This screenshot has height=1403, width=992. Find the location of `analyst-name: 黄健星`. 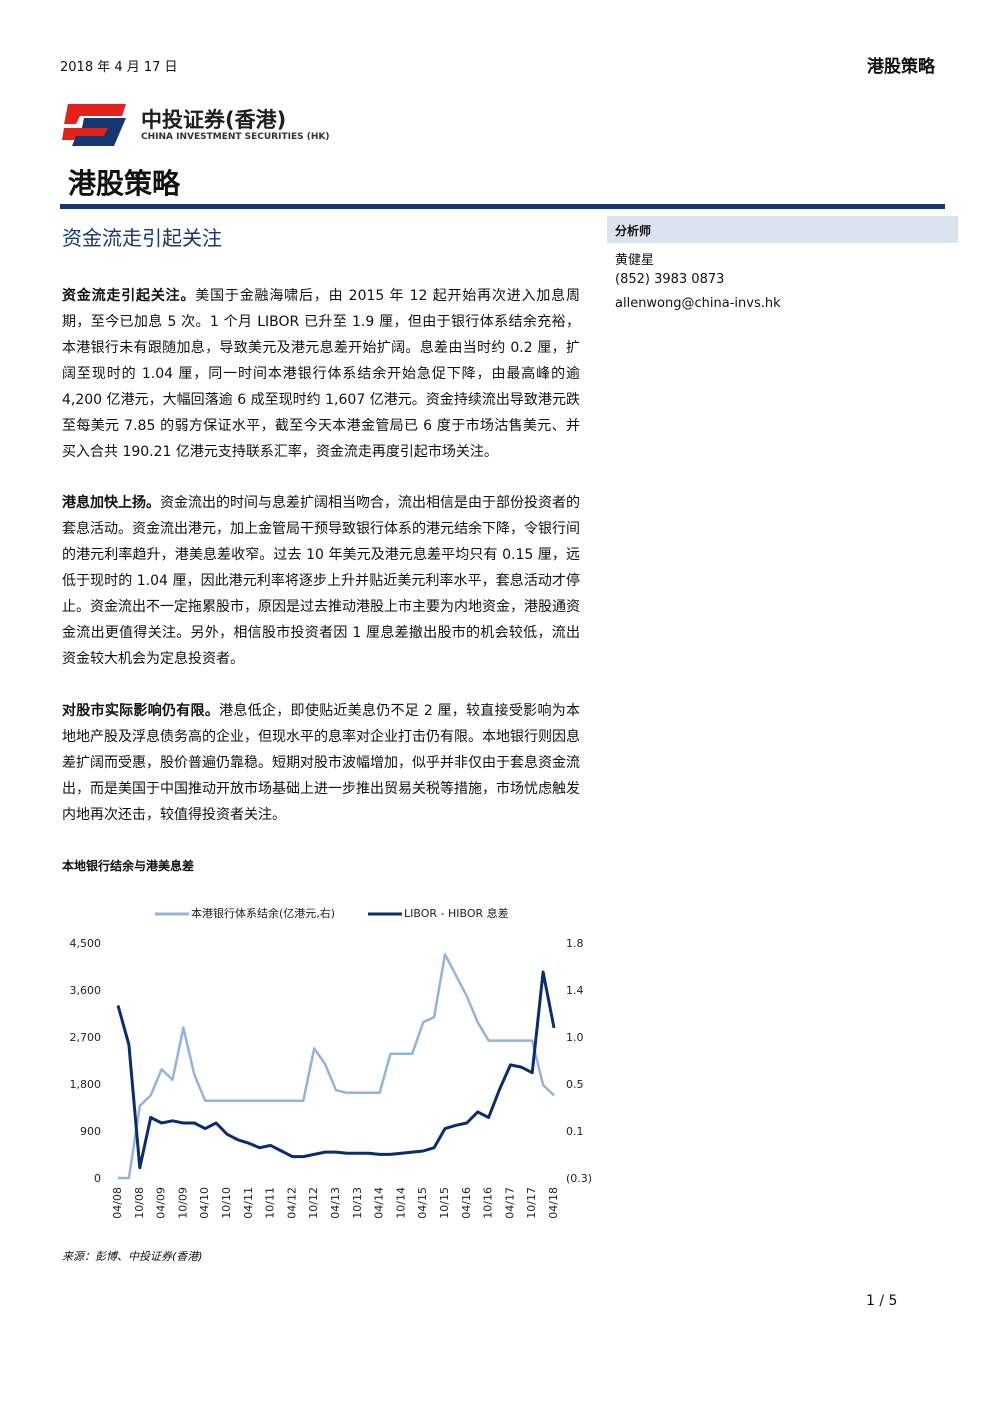

analyst-name: 黄健星 is located at coordinates (635, 260).